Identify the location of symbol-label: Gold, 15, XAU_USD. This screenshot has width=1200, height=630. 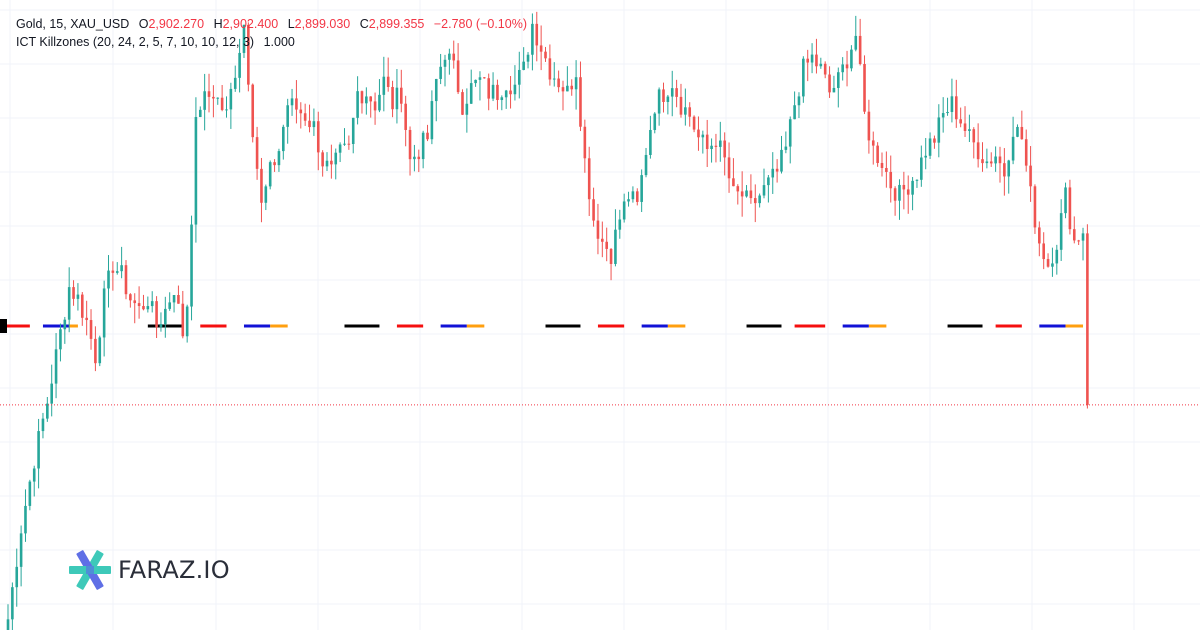
(73, 24).